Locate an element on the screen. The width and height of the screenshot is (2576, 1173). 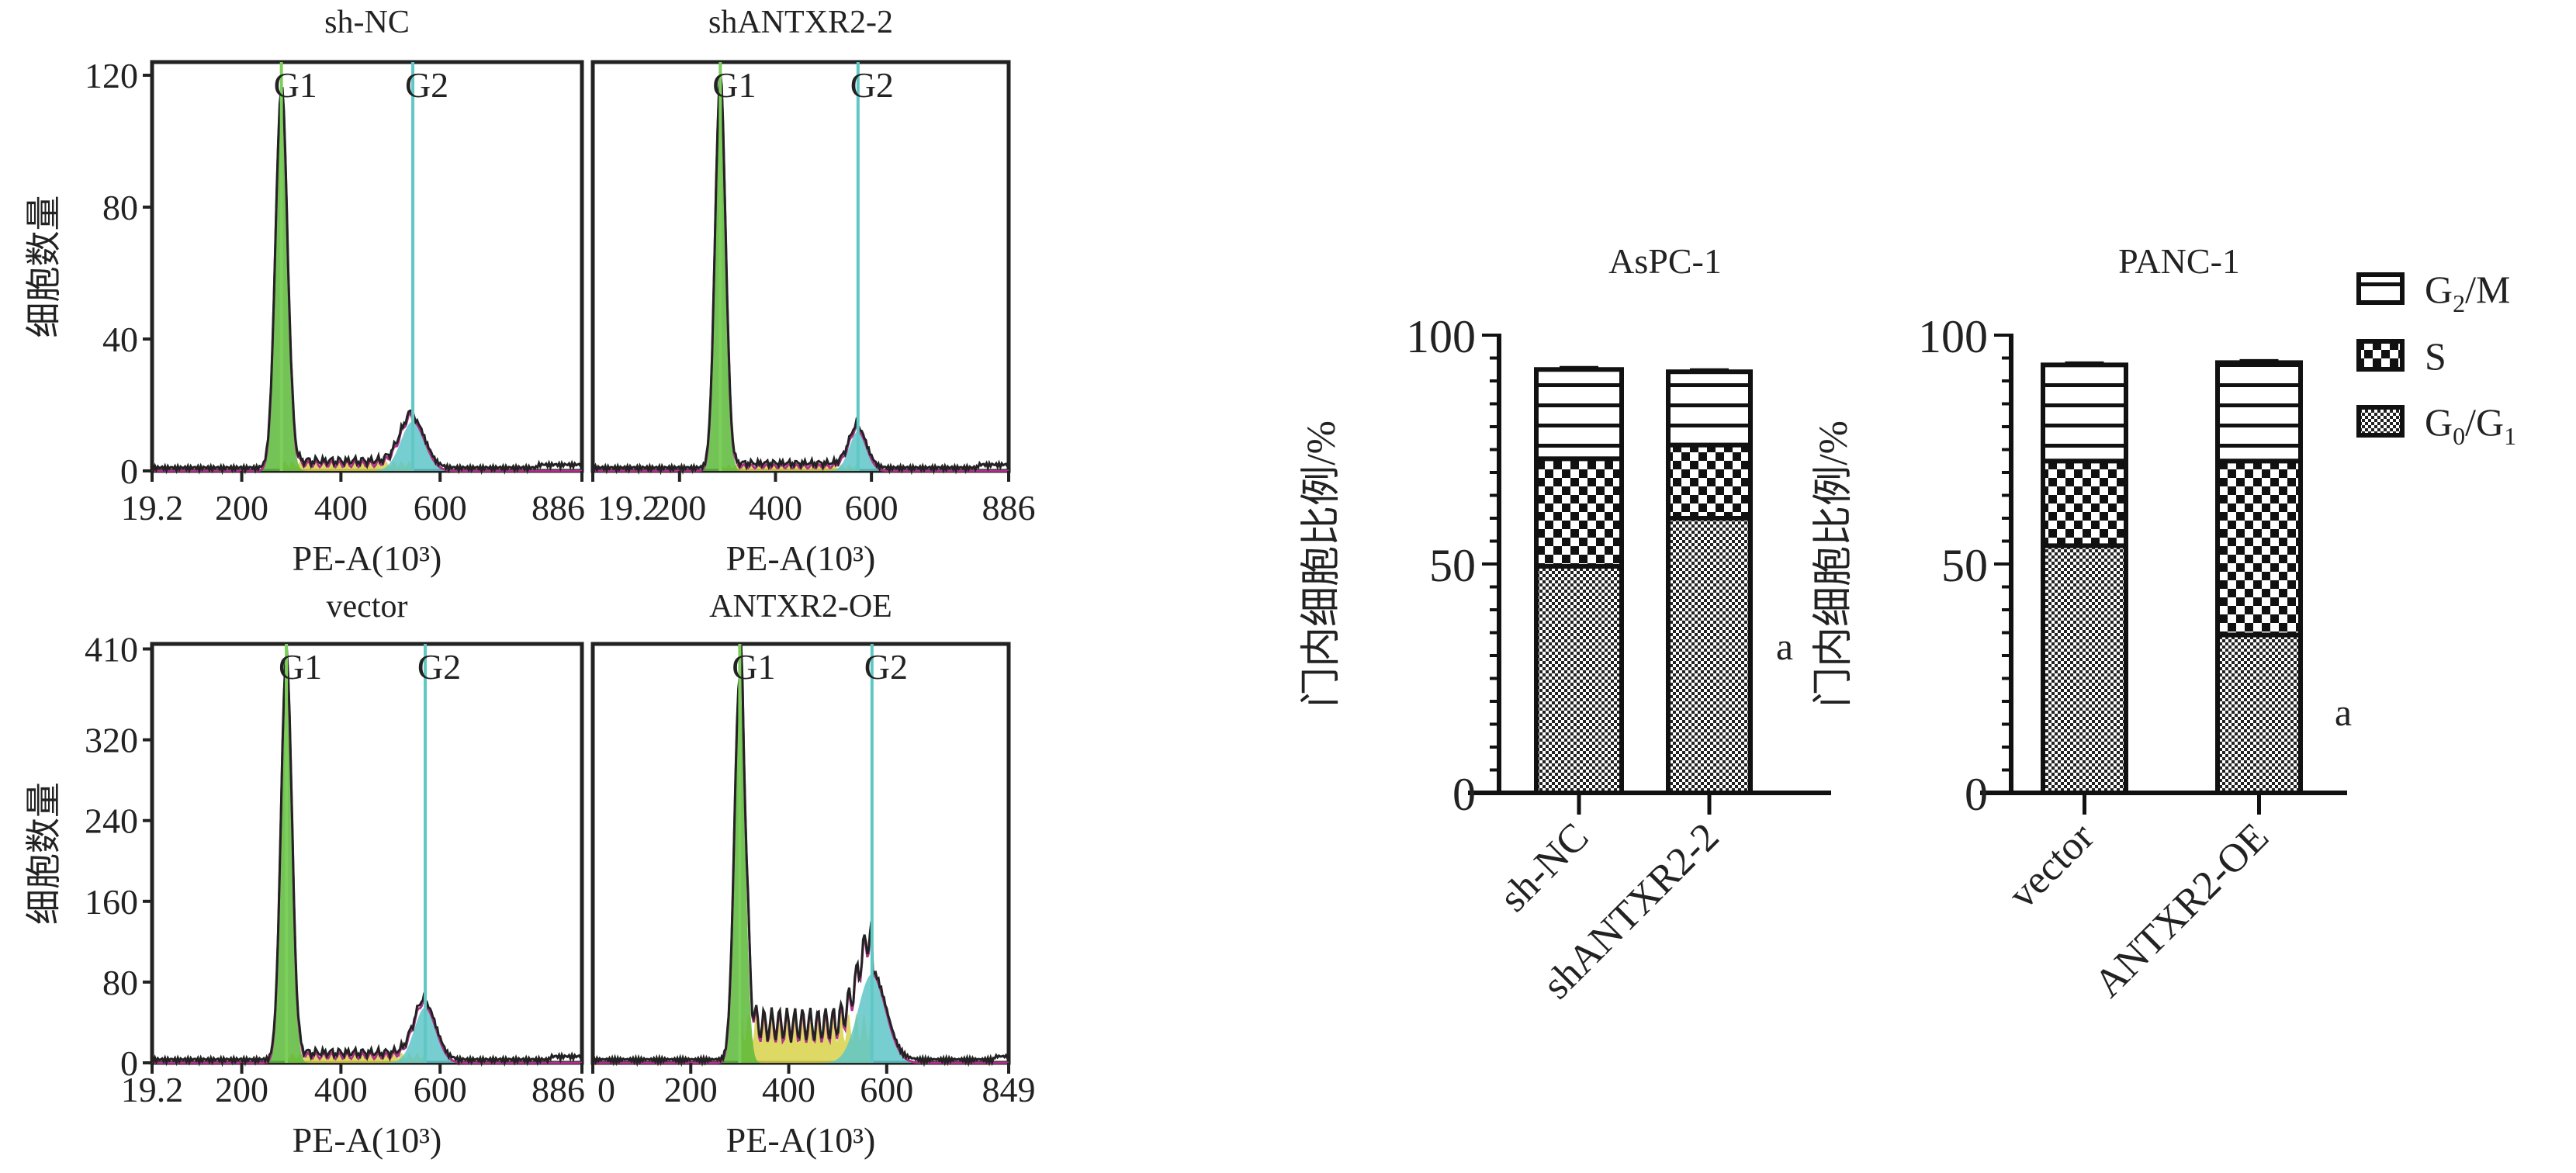
legend-label: G2/M is located at coordinates (2467, 292).